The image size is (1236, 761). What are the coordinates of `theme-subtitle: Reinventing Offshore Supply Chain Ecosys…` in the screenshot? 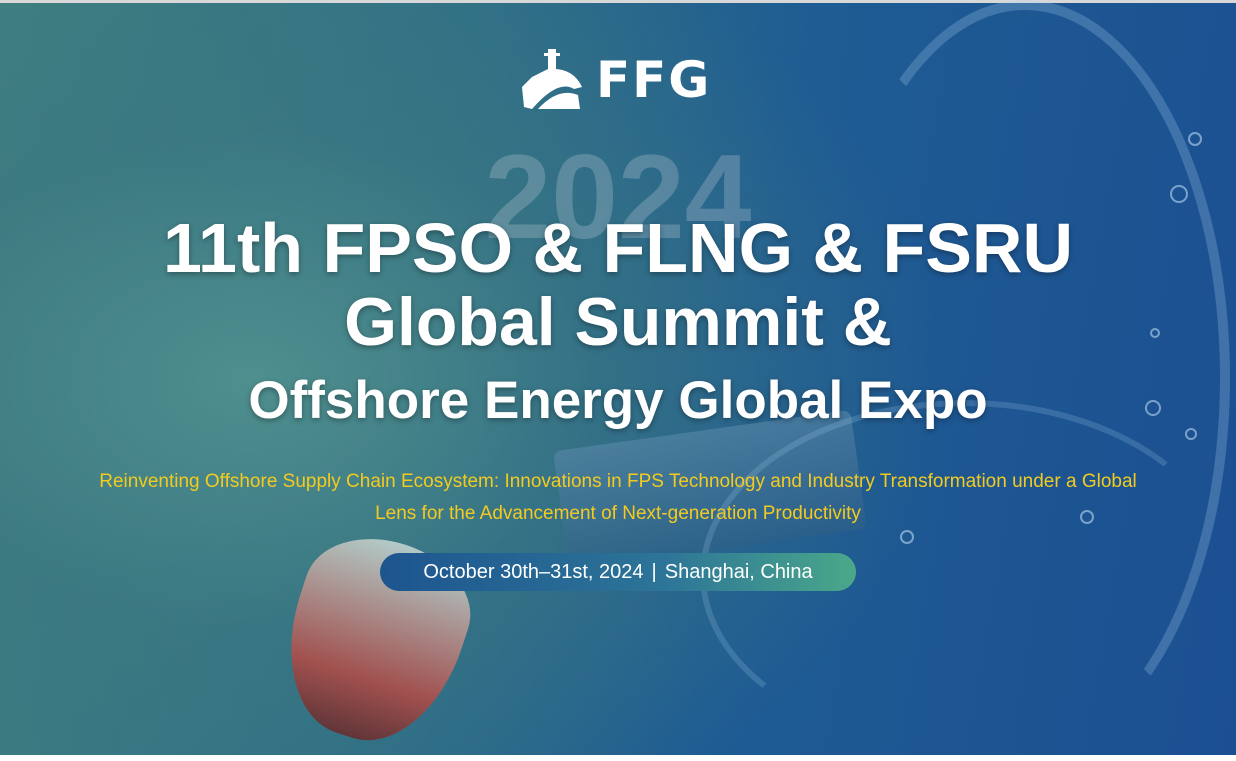 It's located at (618, 497).